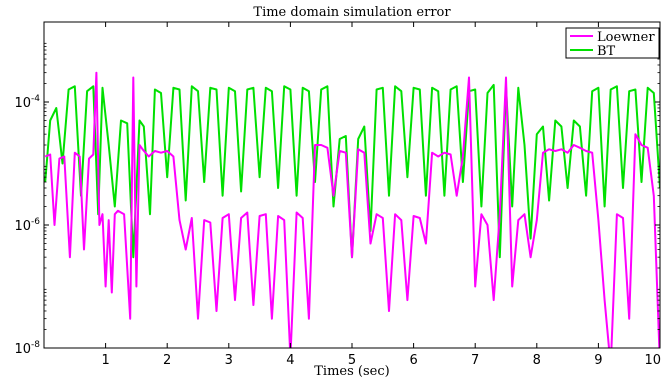  Describe the element at coordinates (27, 225) in the screenshot. I see `y-tick-label: 10⁻⁶` at that location.